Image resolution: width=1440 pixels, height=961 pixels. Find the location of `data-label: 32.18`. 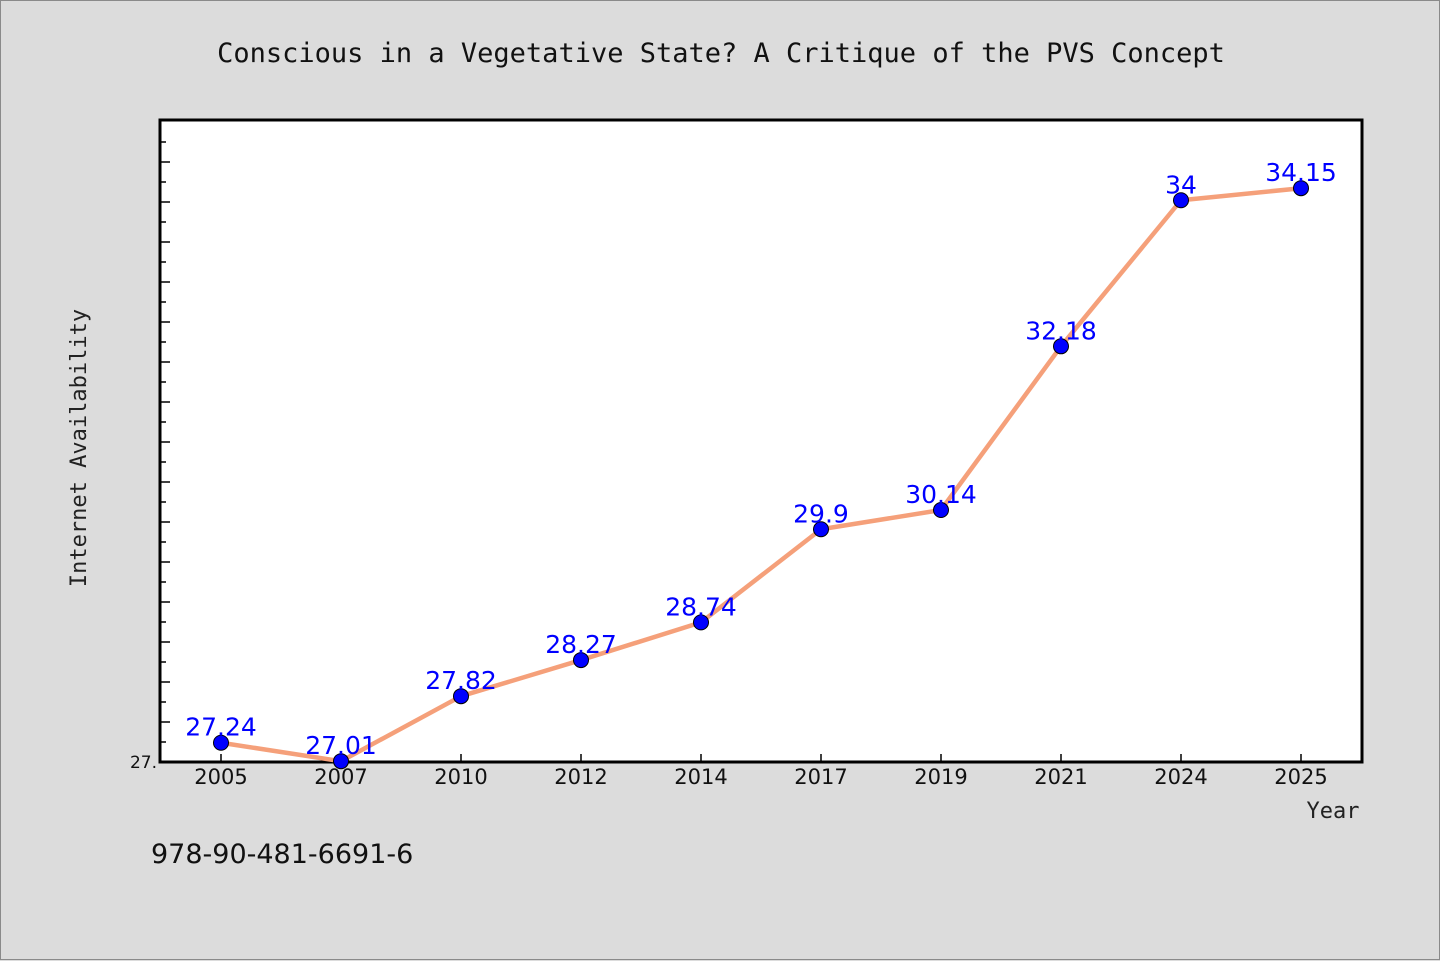

data-label: 32.18 is located at coordinates (1061, 330).